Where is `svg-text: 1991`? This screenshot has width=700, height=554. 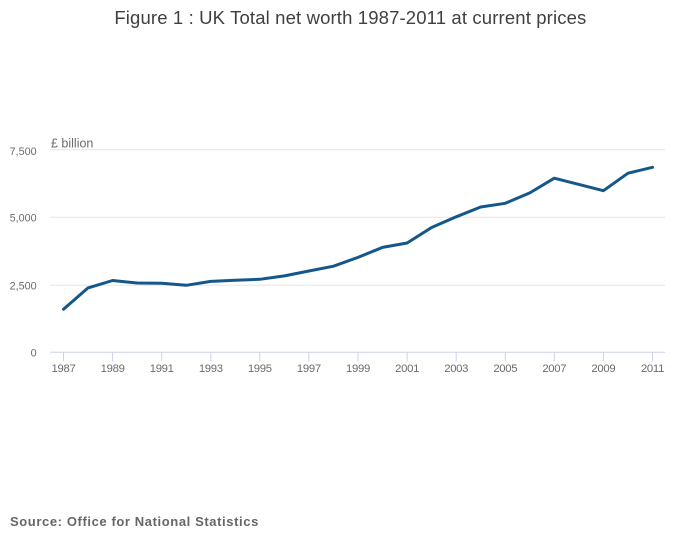 svg-text: 1991 is located at coordinates (162, 369).